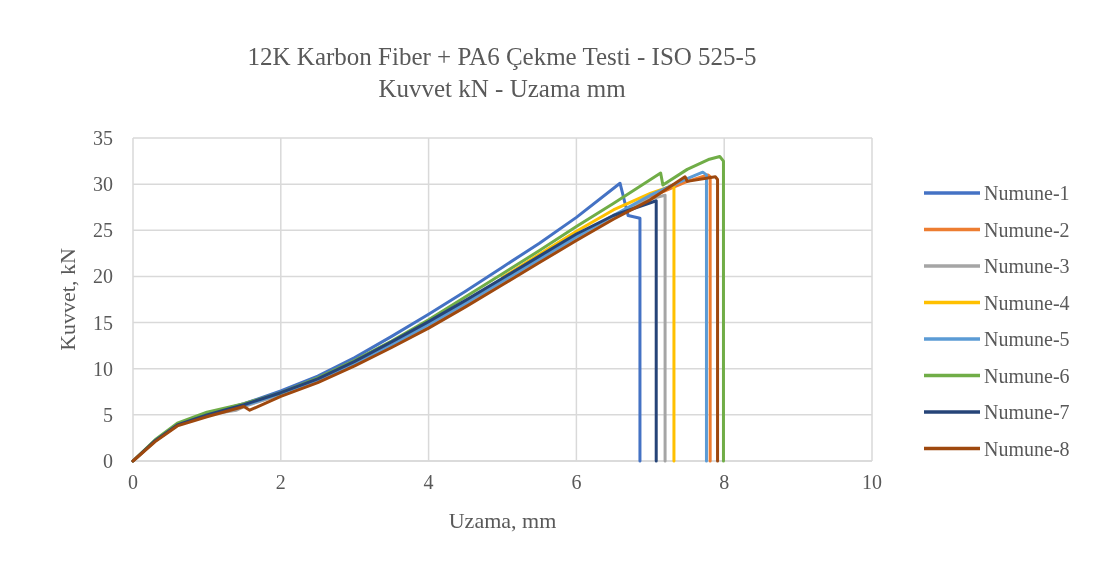 This screenshot has height=563, width=1105. What do you see at coordinates (103, 322) in the screenshot?
I see `y-tick-label: 15` at bounding box center [103, 322].